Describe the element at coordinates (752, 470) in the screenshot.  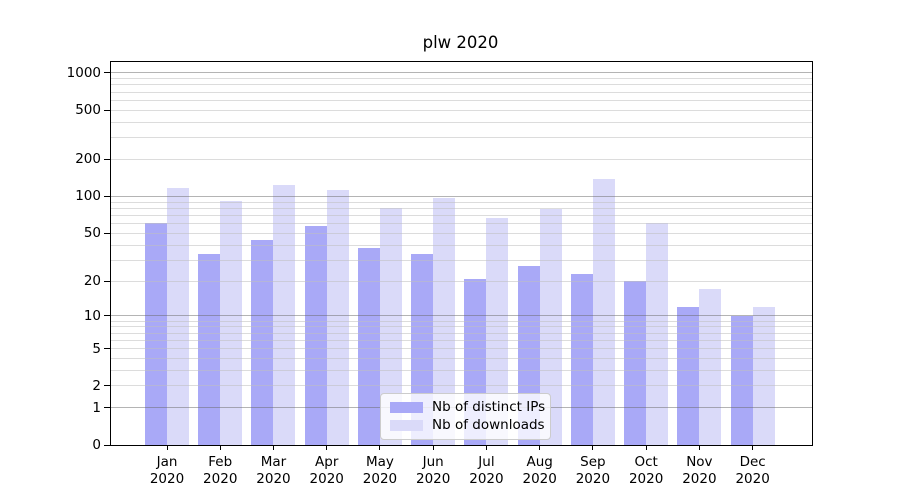
I see `x-tick-label-dec: Dec 2020` at that location.